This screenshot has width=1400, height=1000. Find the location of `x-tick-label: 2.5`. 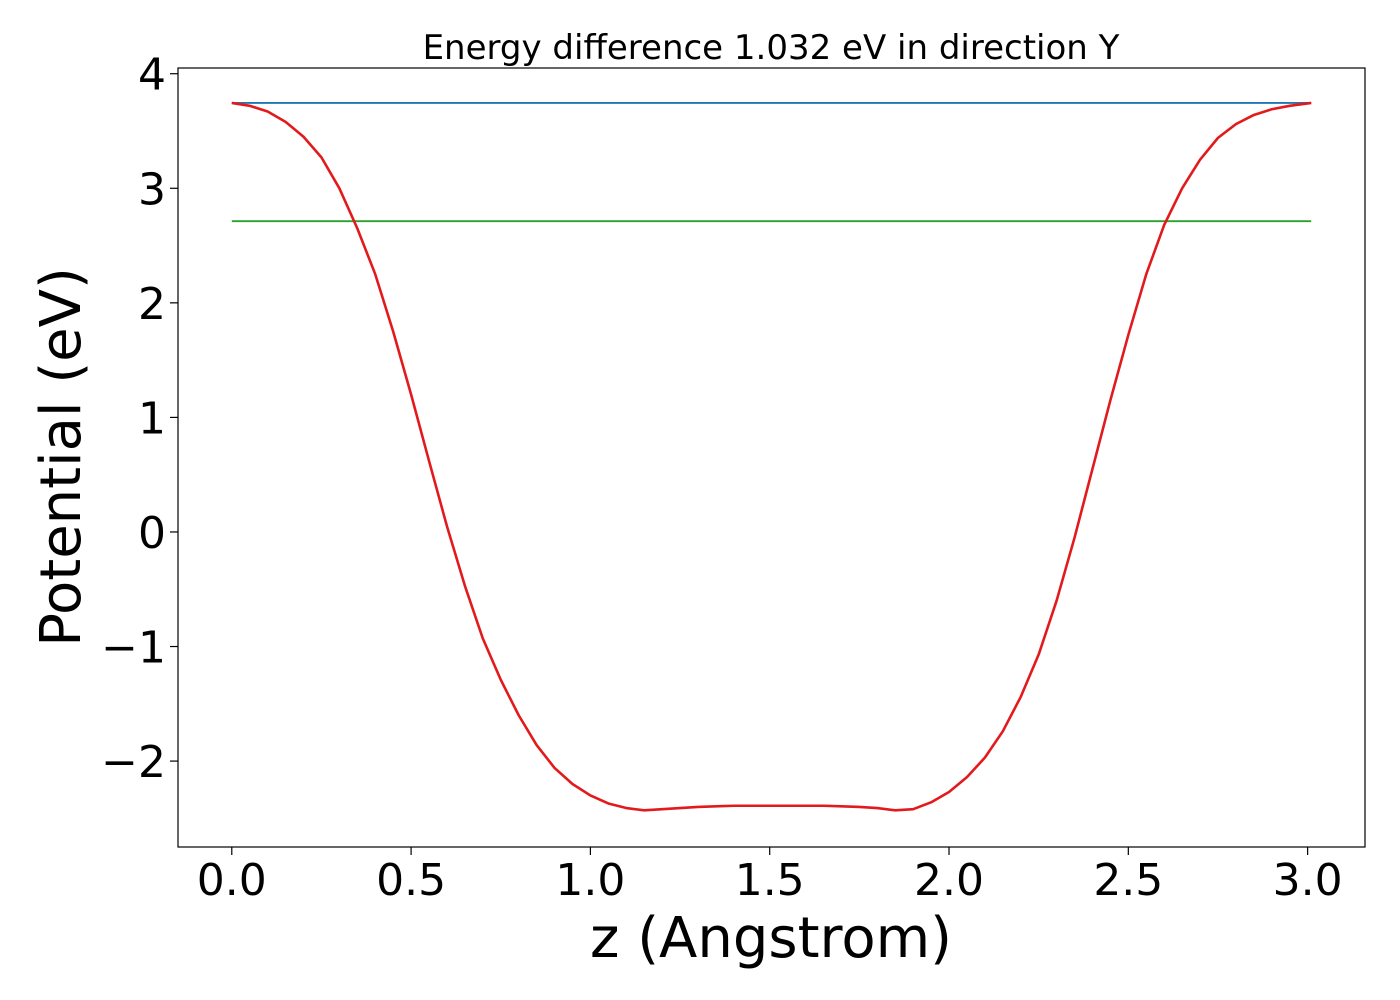

x-tick-label: 2.5 is located at coordinates (1128, 880).